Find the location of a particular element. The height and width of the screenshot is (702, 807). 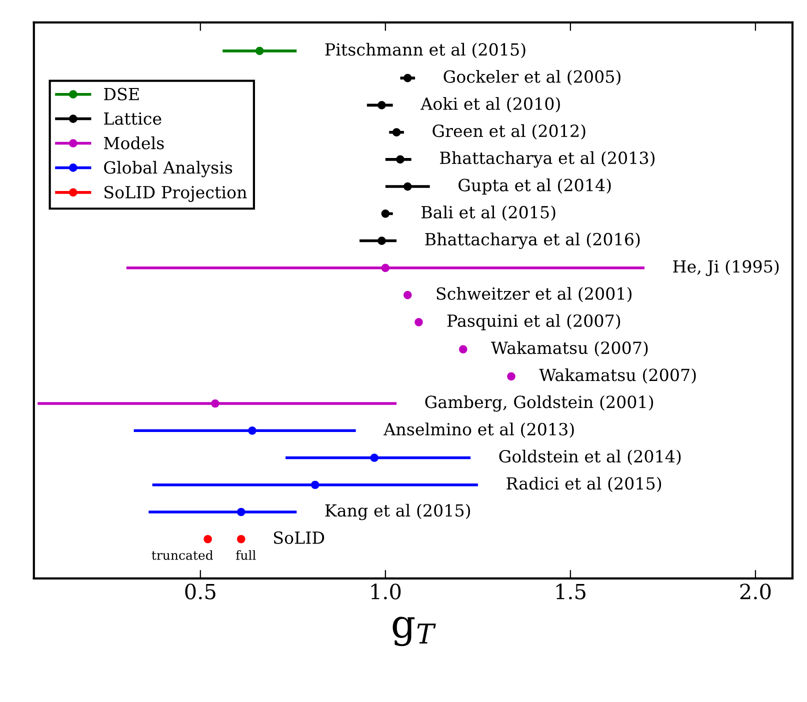

y-tick-label: Pasquini et al (2007) is located at coordinates (533, 322).